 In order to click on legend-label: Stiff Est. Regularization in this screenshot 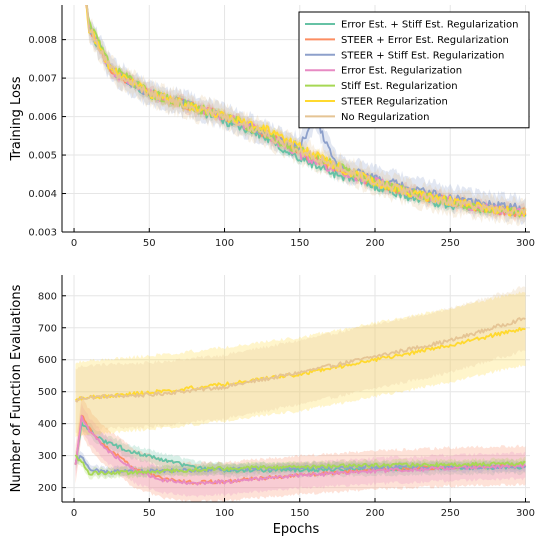, I will do `click(399, 86)`.